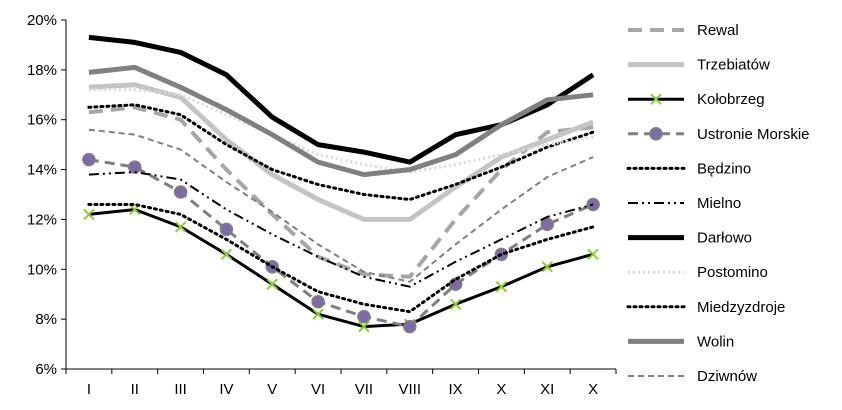  I want to click on legend-label: Rewal, so click(718, 30).